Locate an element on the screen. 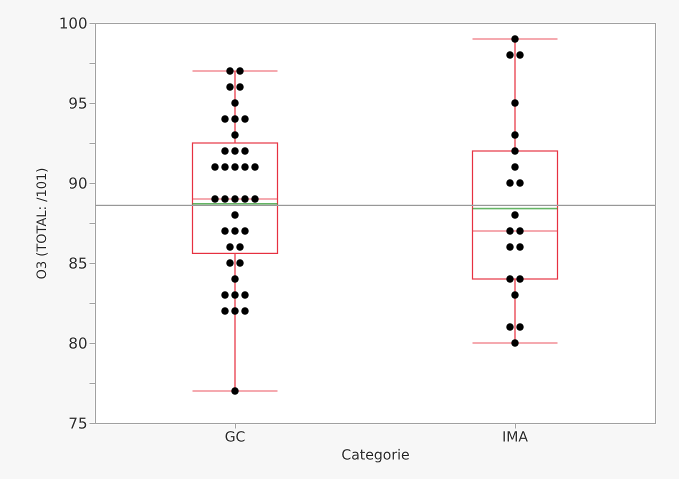  x-tick-label: GC is located at coordinates (235, 438).